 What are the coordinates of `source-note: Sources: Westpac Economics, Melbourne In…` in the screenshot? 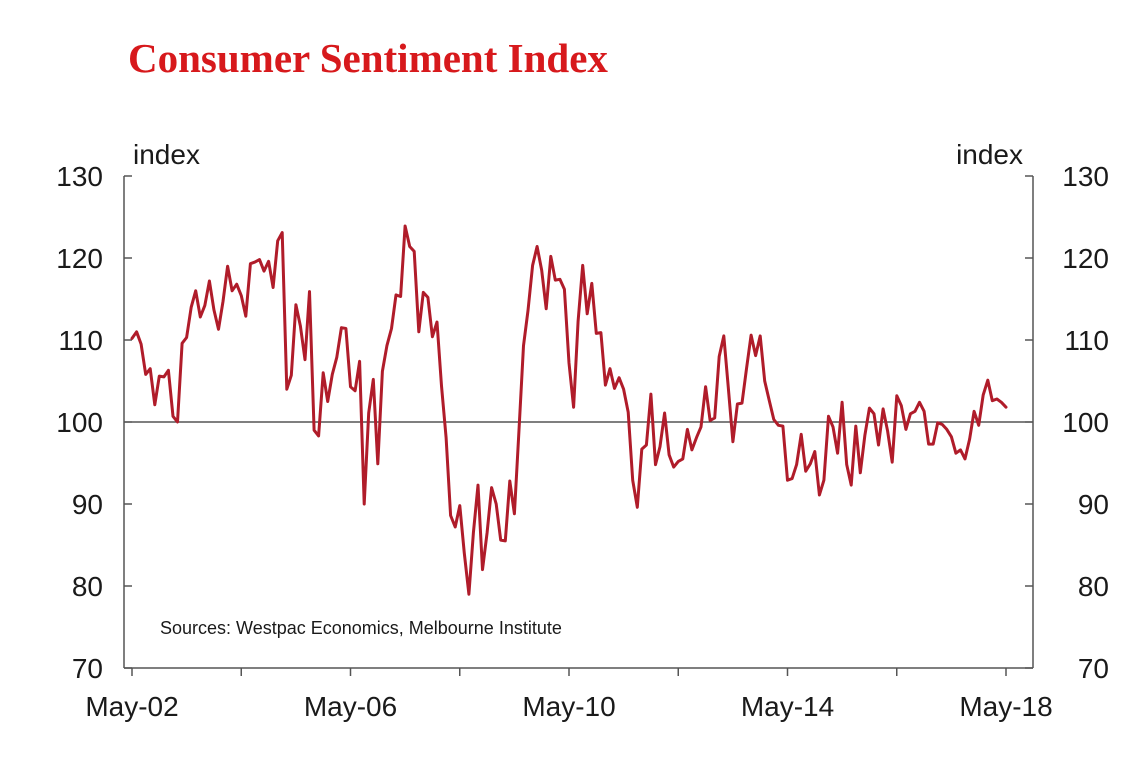 It's located at (361, 628).